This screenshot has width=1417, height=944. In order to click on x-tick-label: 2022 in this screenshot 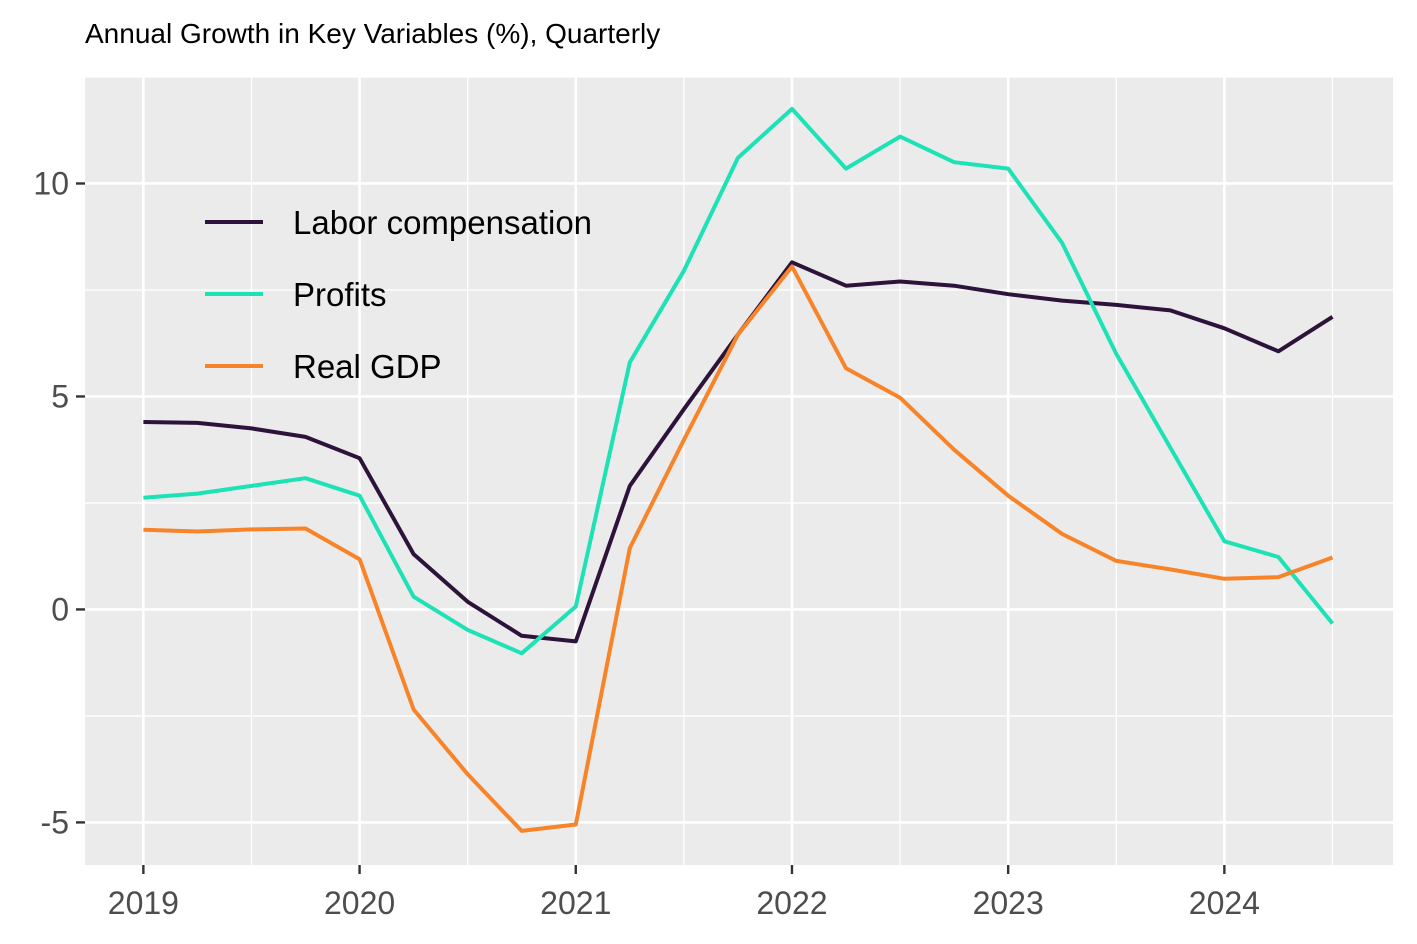, I will do `click(791, 903)`.